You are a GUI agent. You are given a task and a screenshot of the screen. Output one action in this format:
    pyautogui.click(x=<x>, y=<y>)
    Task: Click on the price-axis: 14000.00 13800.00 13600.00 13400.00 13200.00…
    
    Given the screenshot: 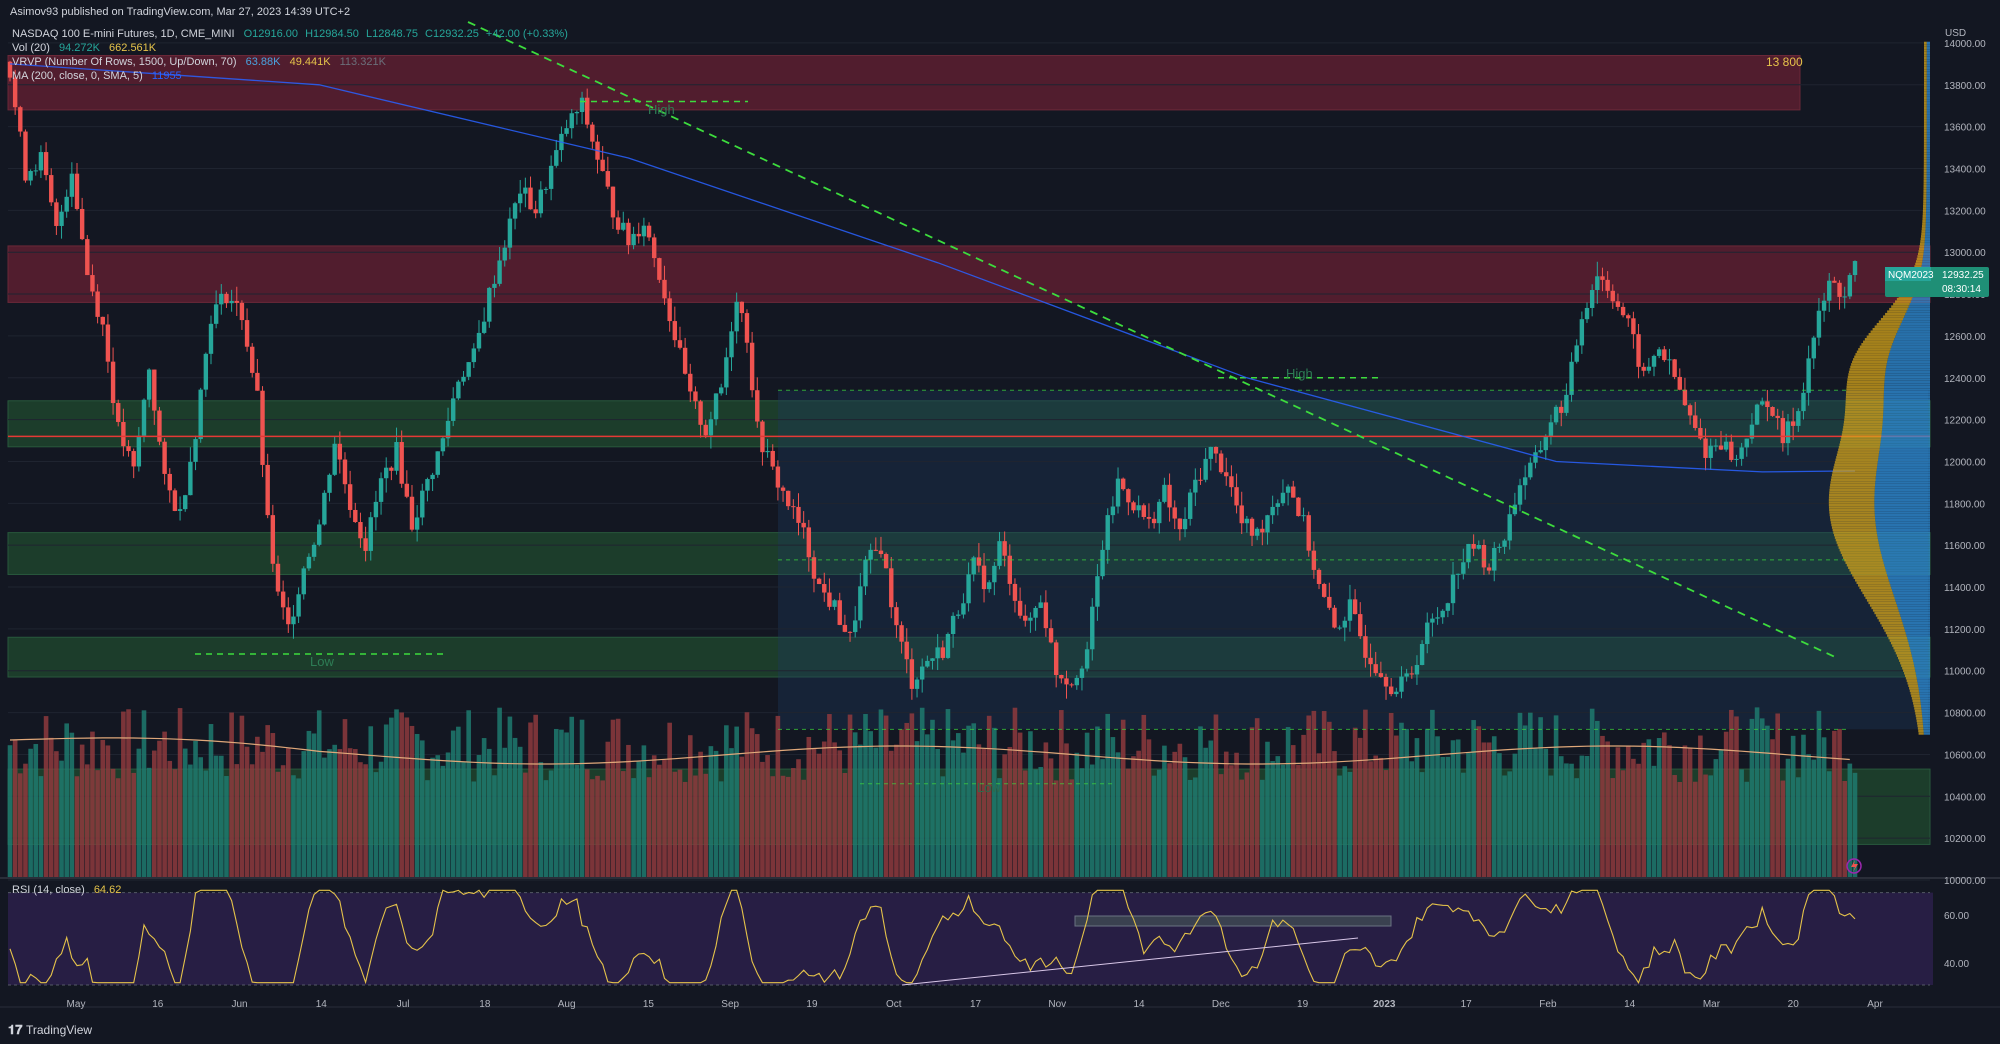 What is the action you would take?
    pyautogui.click(x=1965, y=463)
    